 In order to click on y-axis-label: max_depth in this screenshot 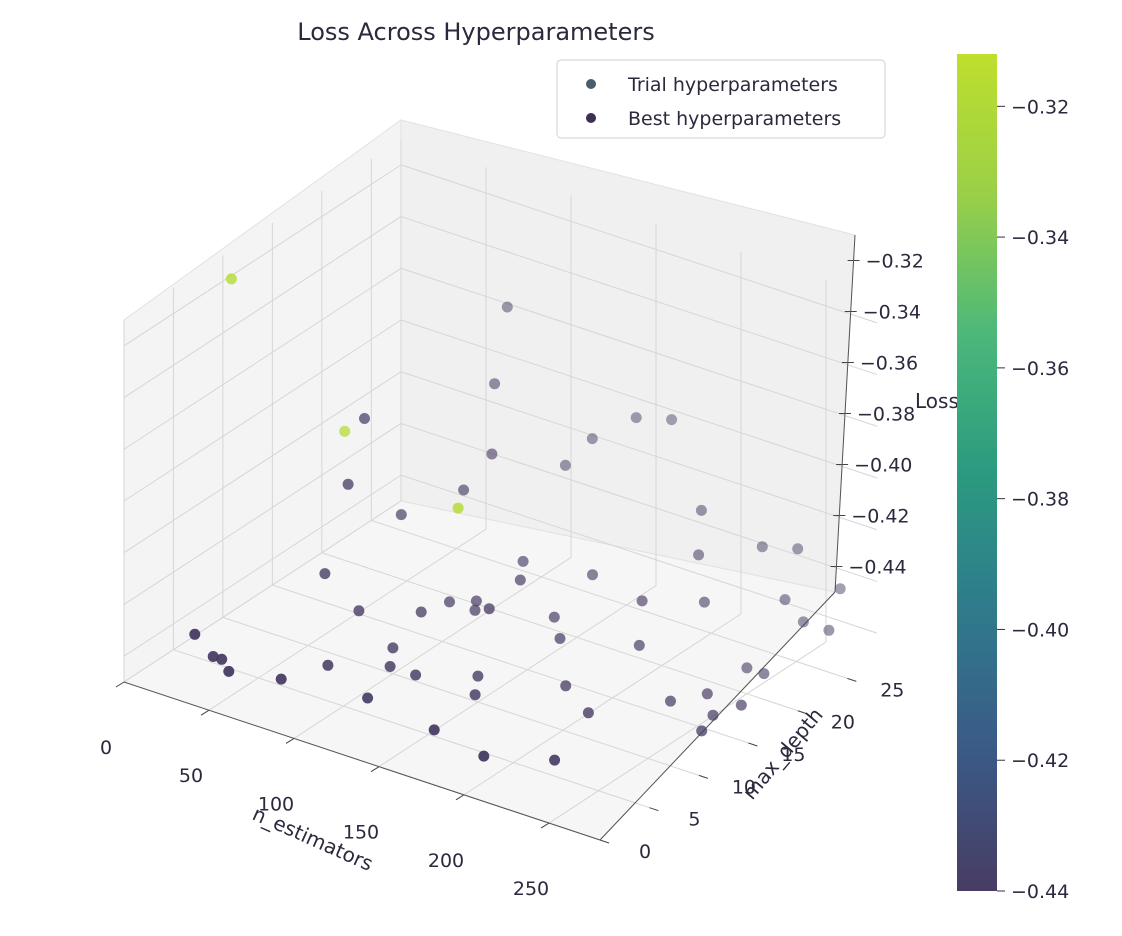, I will do `click(783, 753)`.